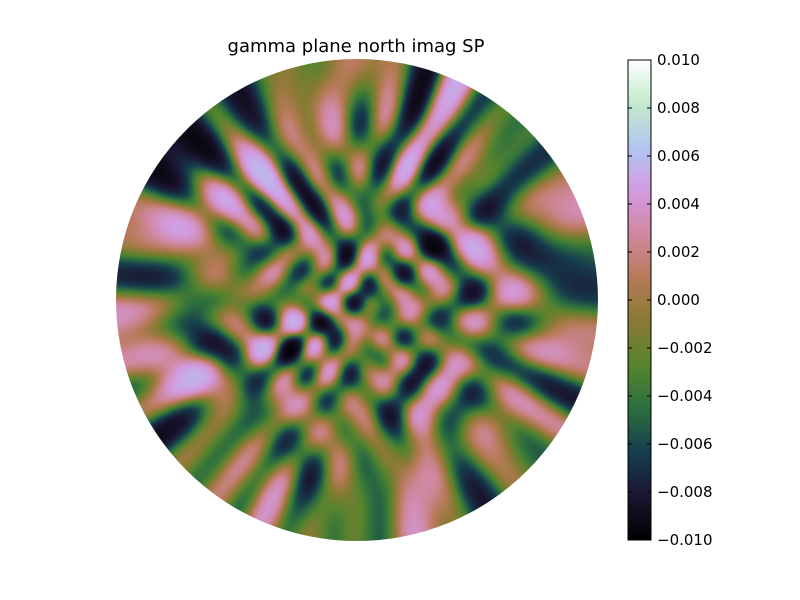 This screenshot has height=600, width=800. Describe the element at coordinates (685, 540) in the screenshot. I see `colorbar-tick-label: −0.010` at that location.